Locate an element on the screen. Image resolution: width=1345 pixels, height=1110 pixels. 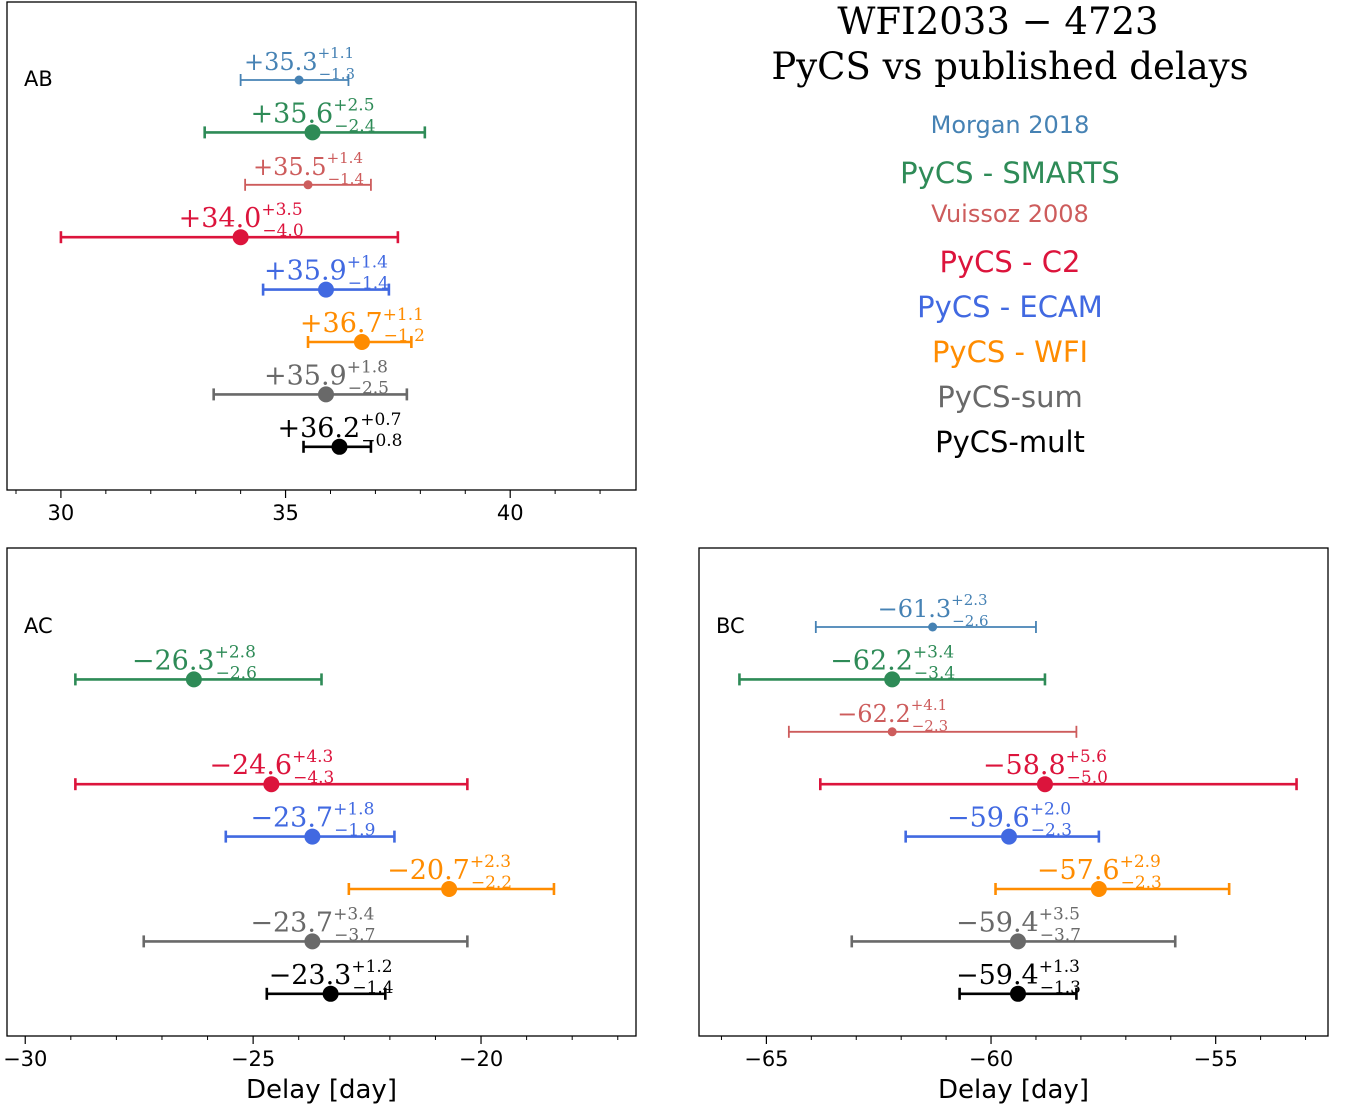
panel-label-ab: AB is located at coordinates (38, 79).